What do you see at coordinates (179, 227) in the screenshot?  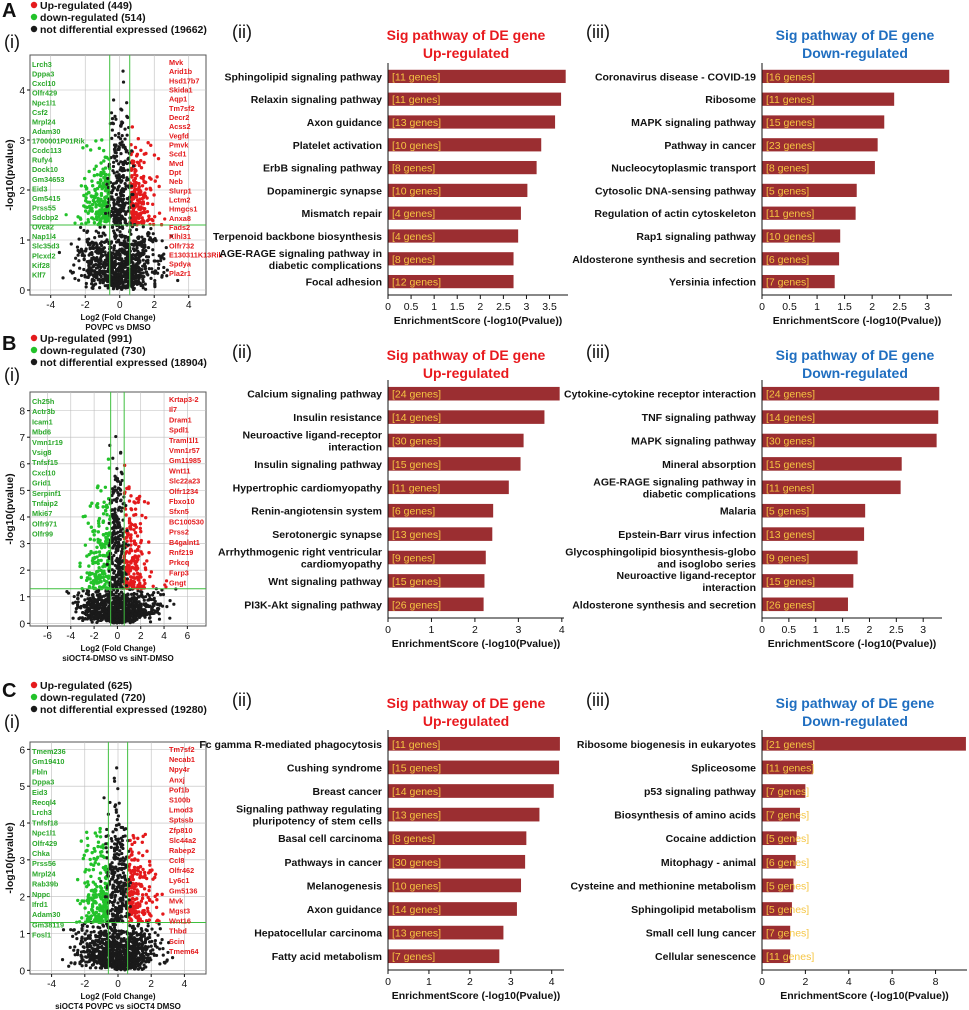 I see `up-gene-label: Fads2` at bounding box center [179, 227].